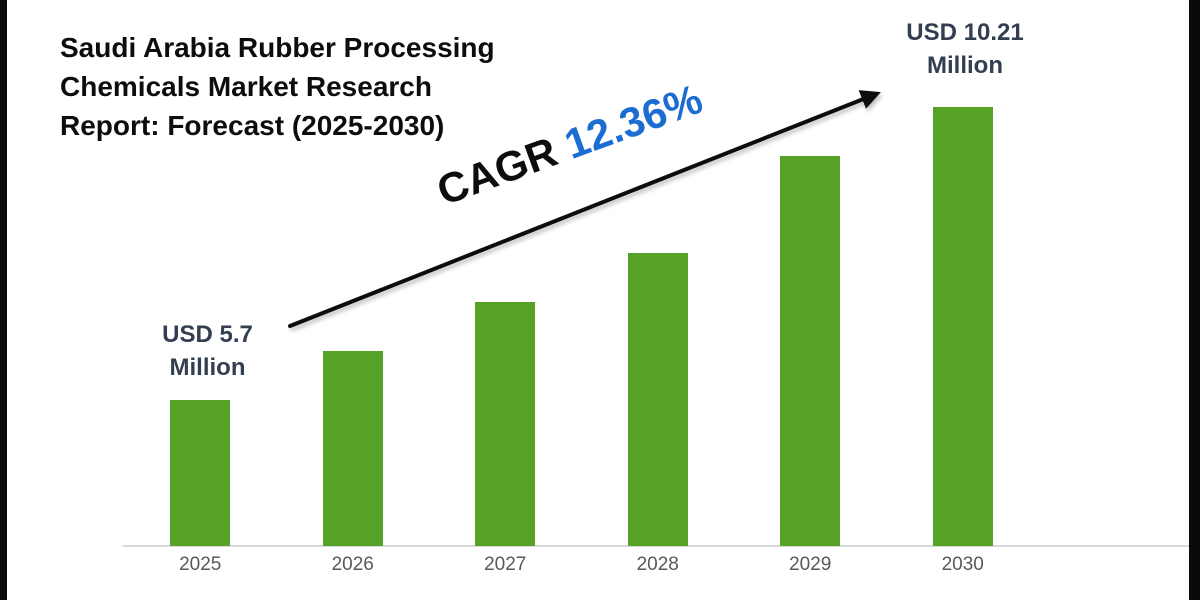 The height and width of the screenshot is (600, 1200). Describe the element at coordinates (352, 564) in the screenshot. I see `x-axis-label-2026: 2026` at that location.